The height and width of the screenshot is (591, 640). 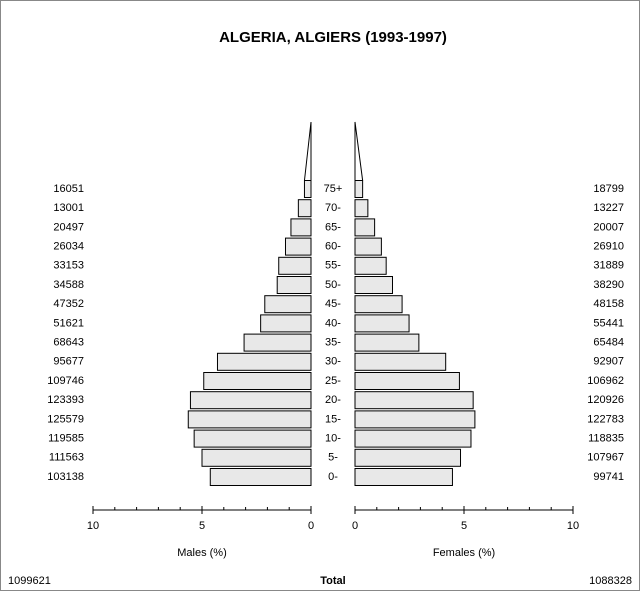 I want to click on female-count: 122783, so click(x=605, y=419).